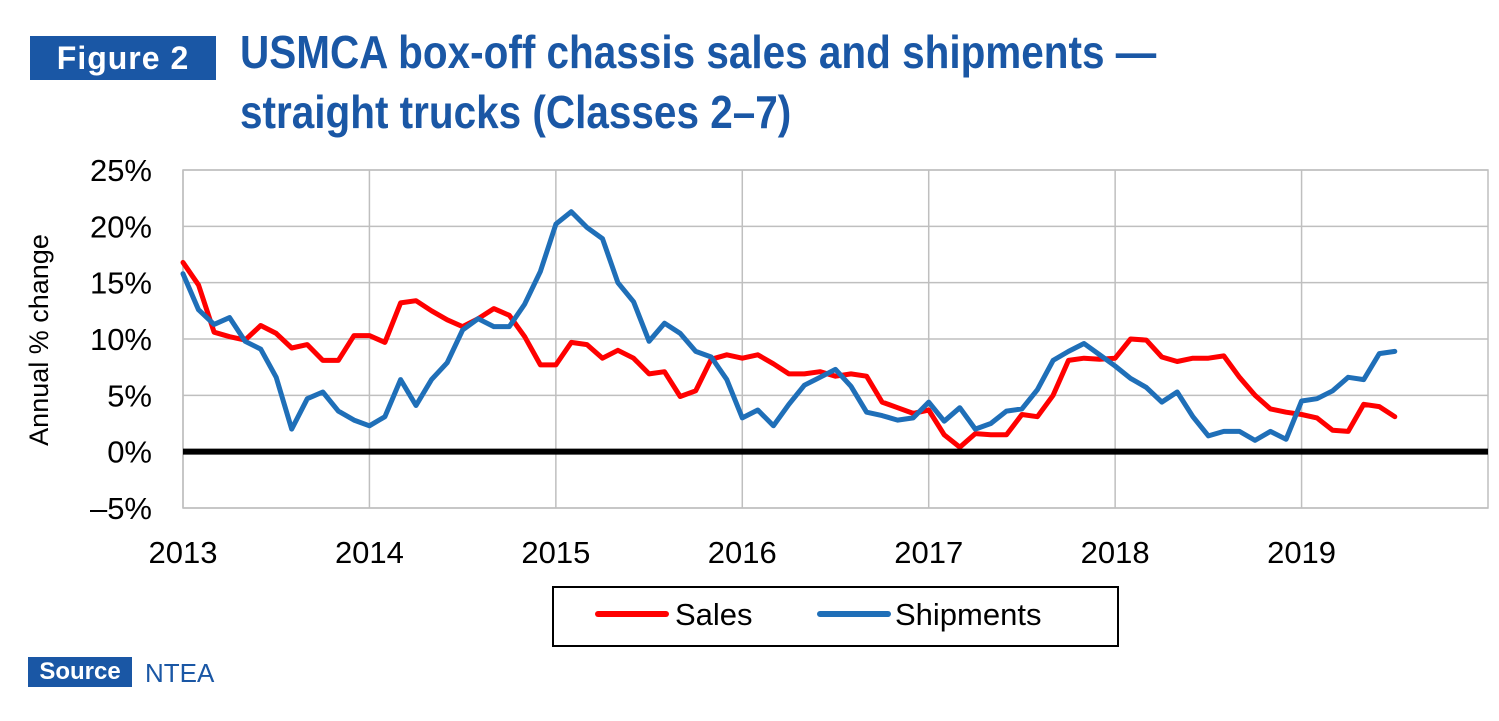 This screenshot has height=721, width=1499. I want to click on x-tick-label: 2018, so click(1115, 552).